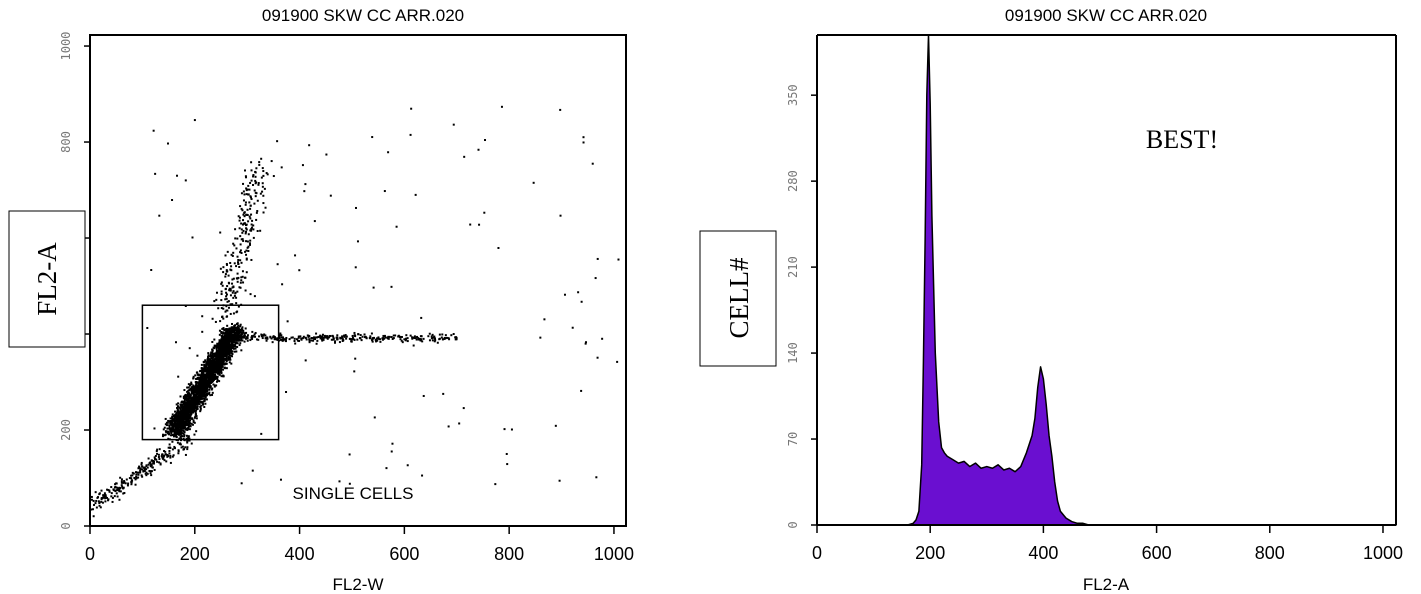 The image size is (1421, 594). What do you see at coordinates (404, 554) in the screenshot?
I see `scatter-x-tick-label: 600` at bounding box center [404, 554].